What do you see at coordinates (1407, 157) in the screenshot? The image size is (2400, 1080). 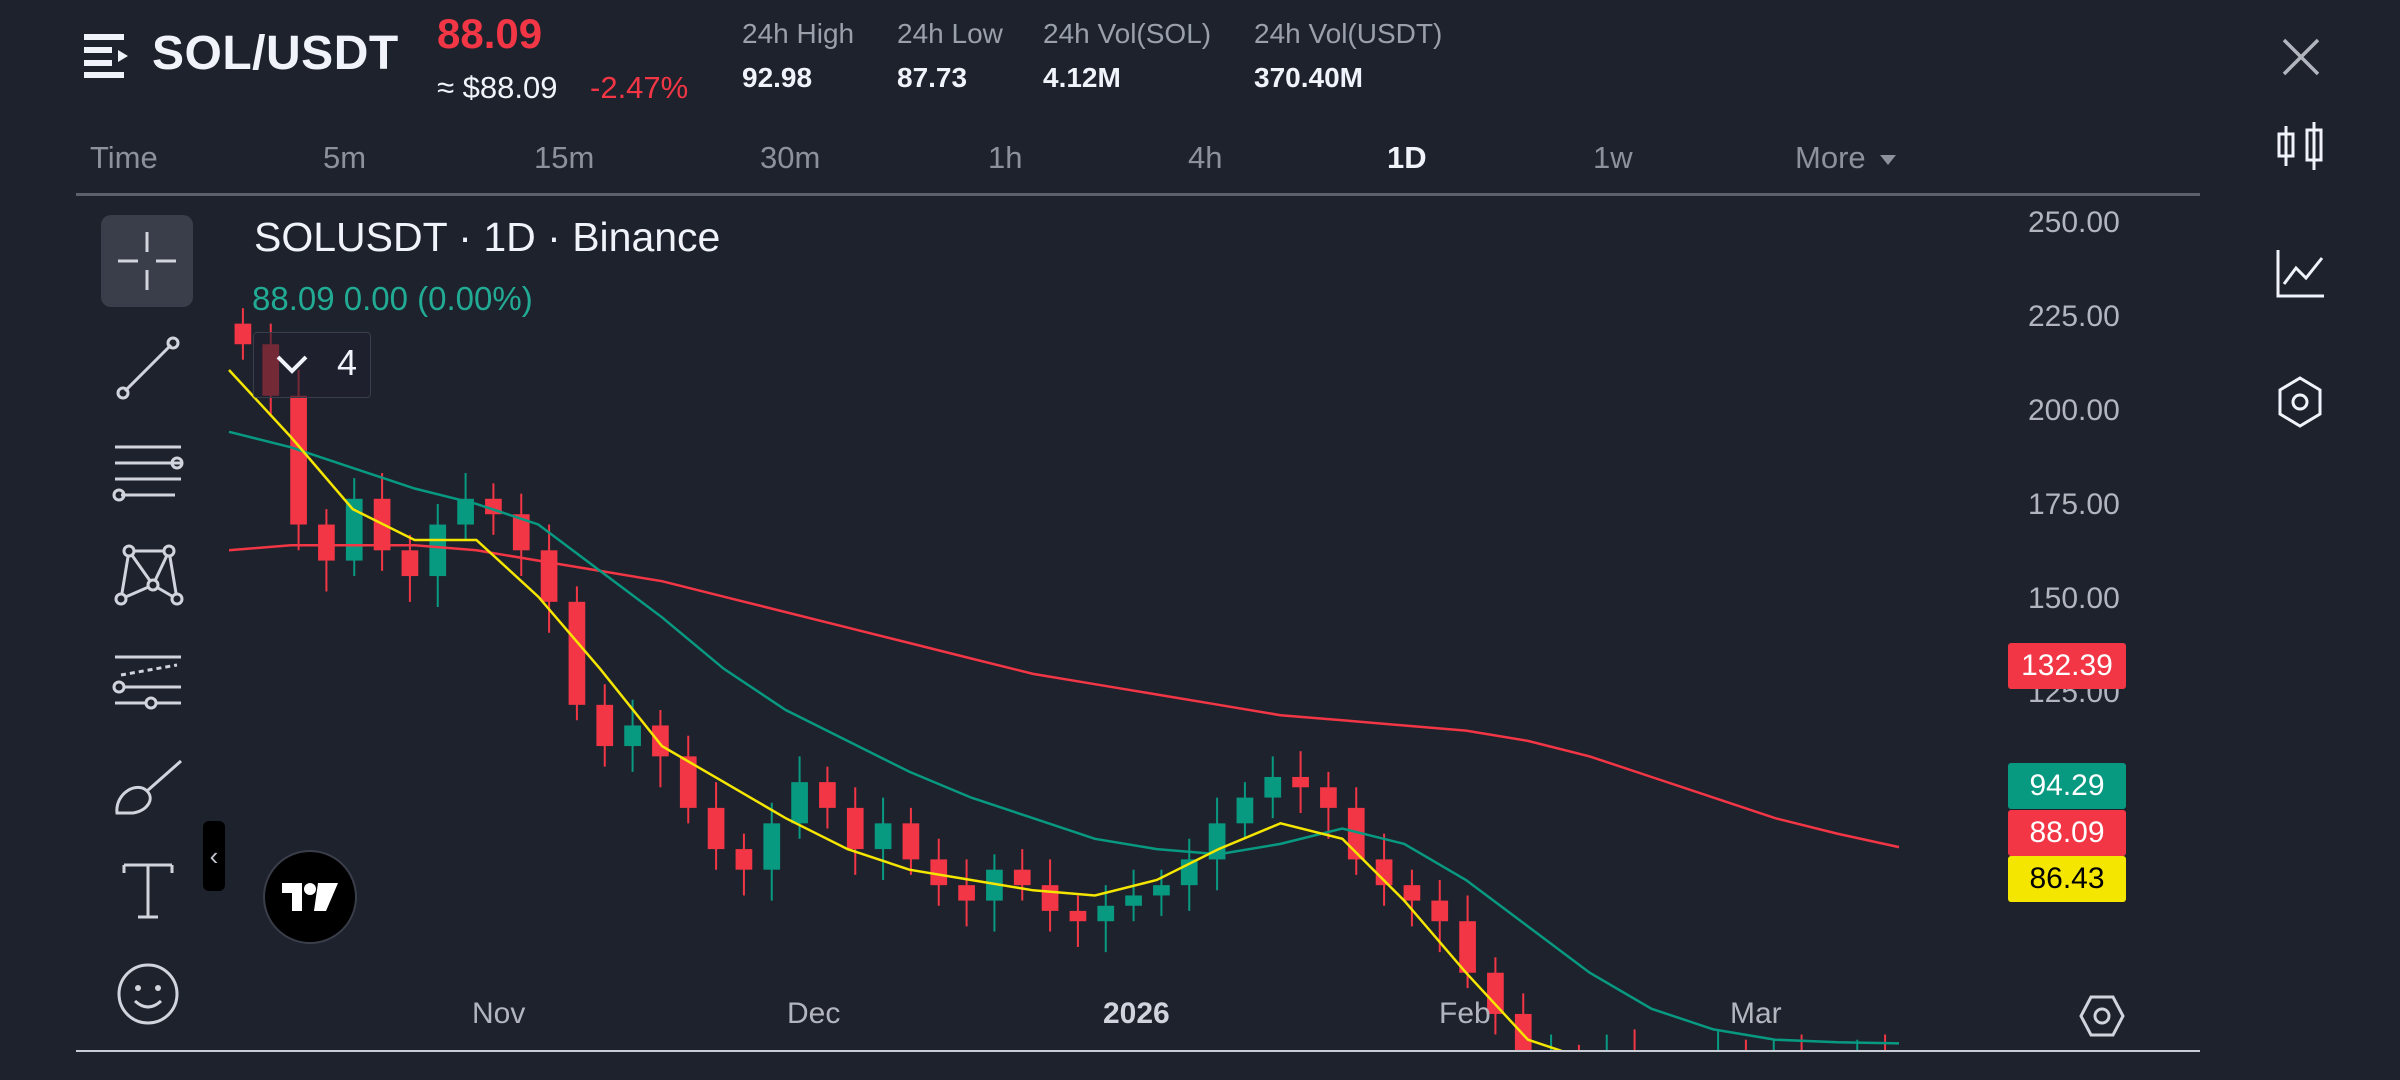 I see `tab-1d: 1D` at bounding box center [1407, 157].